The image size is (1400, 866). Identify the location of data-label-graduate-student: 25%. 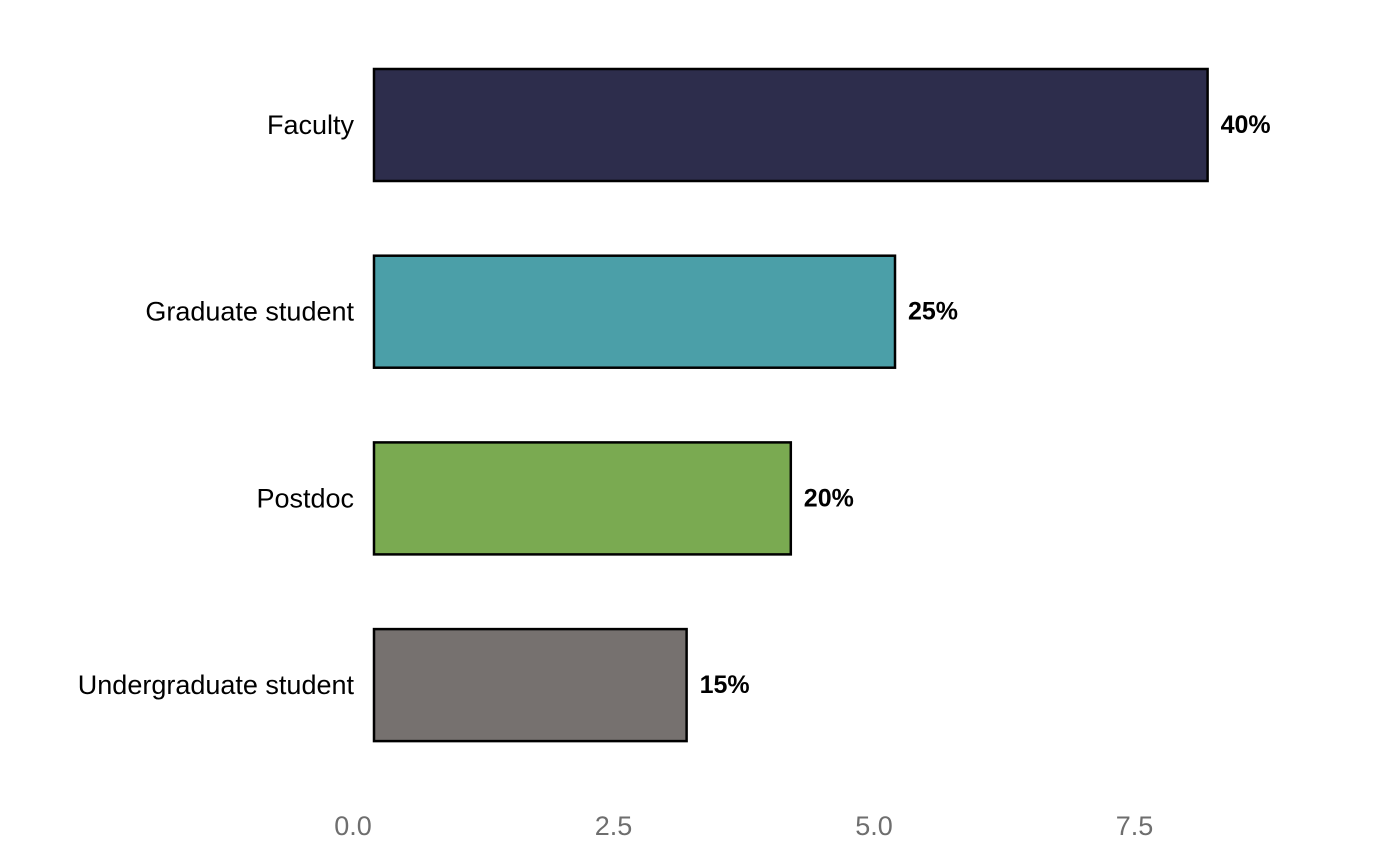
(933, 312).